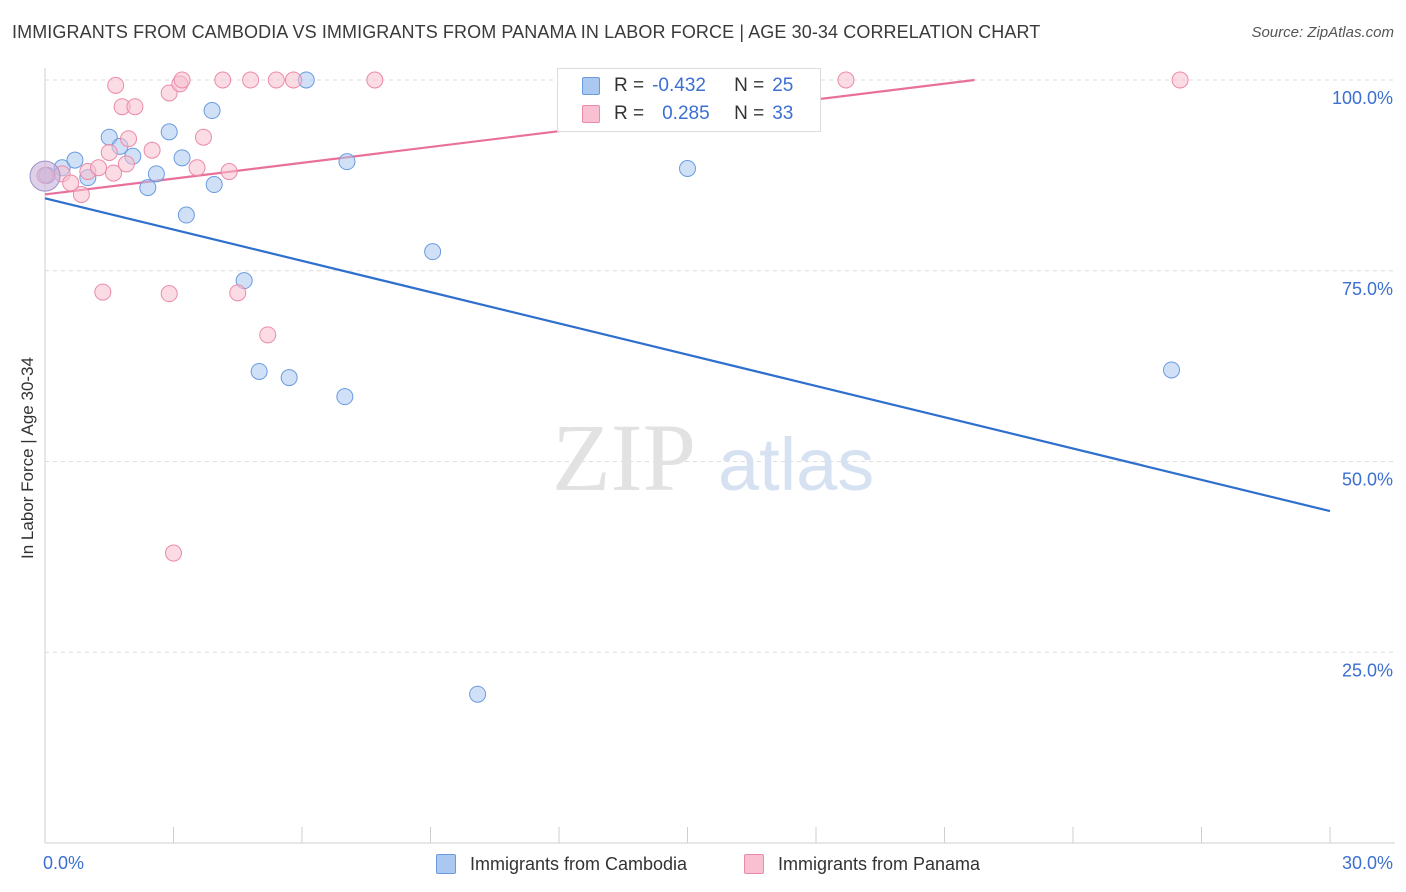 This screenshot has height=892, width=1406. I want to click on legend-row-panama: R = 0.285 N = 33, so click(675, 114).